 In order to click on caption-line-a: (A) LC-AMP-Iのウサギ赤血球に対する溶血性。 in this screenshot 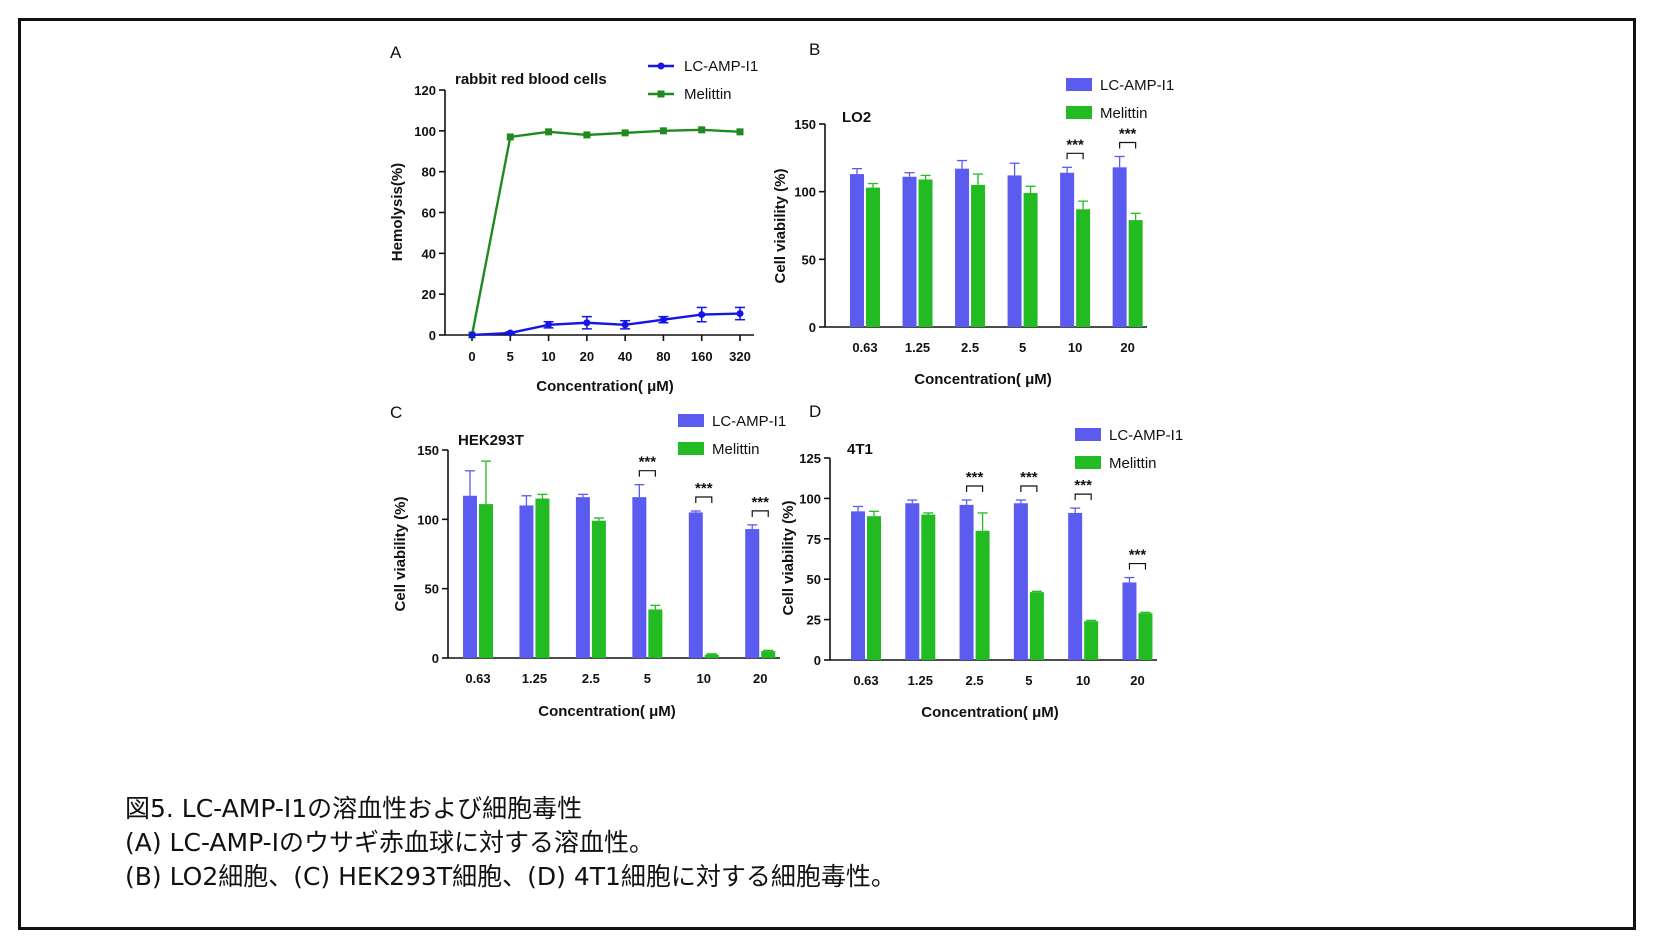, I will do `click(390, 842)`.